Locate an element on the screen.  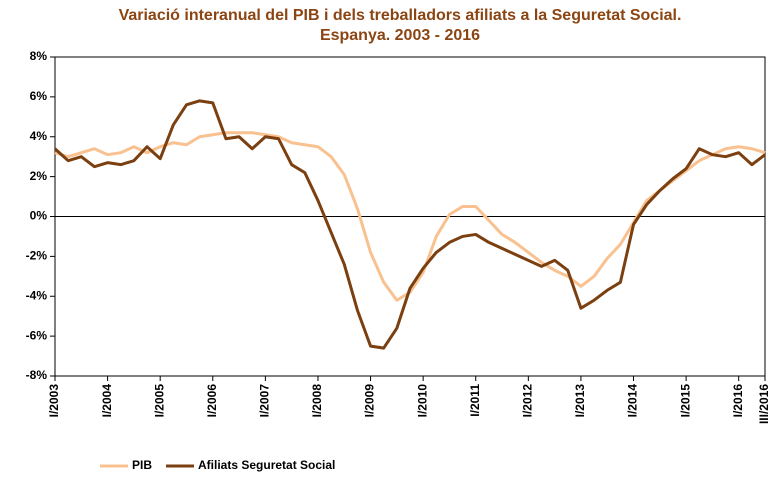
legend-label: PIB is located at coordinates (142, 465).